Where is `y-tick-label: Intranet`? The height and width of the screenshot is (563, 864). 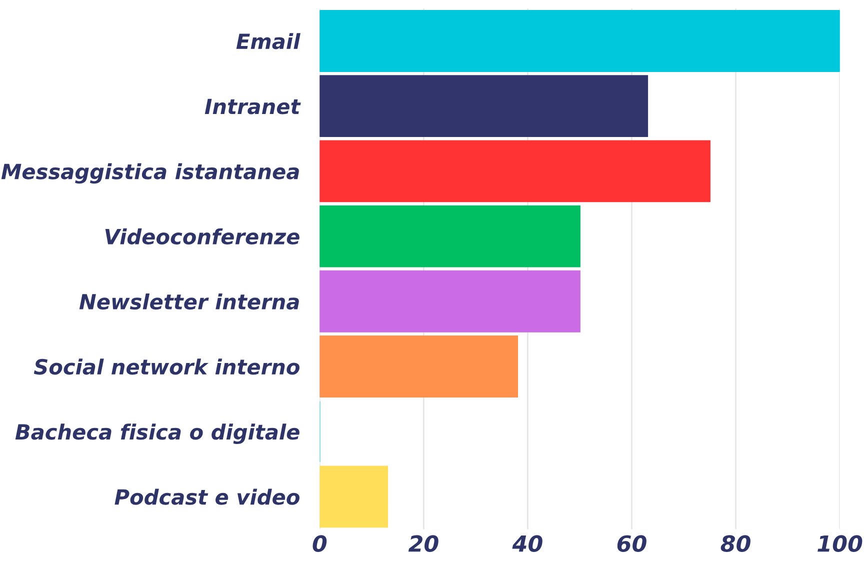 y-tick-label: Intranet is located at coordinates (252, 106).